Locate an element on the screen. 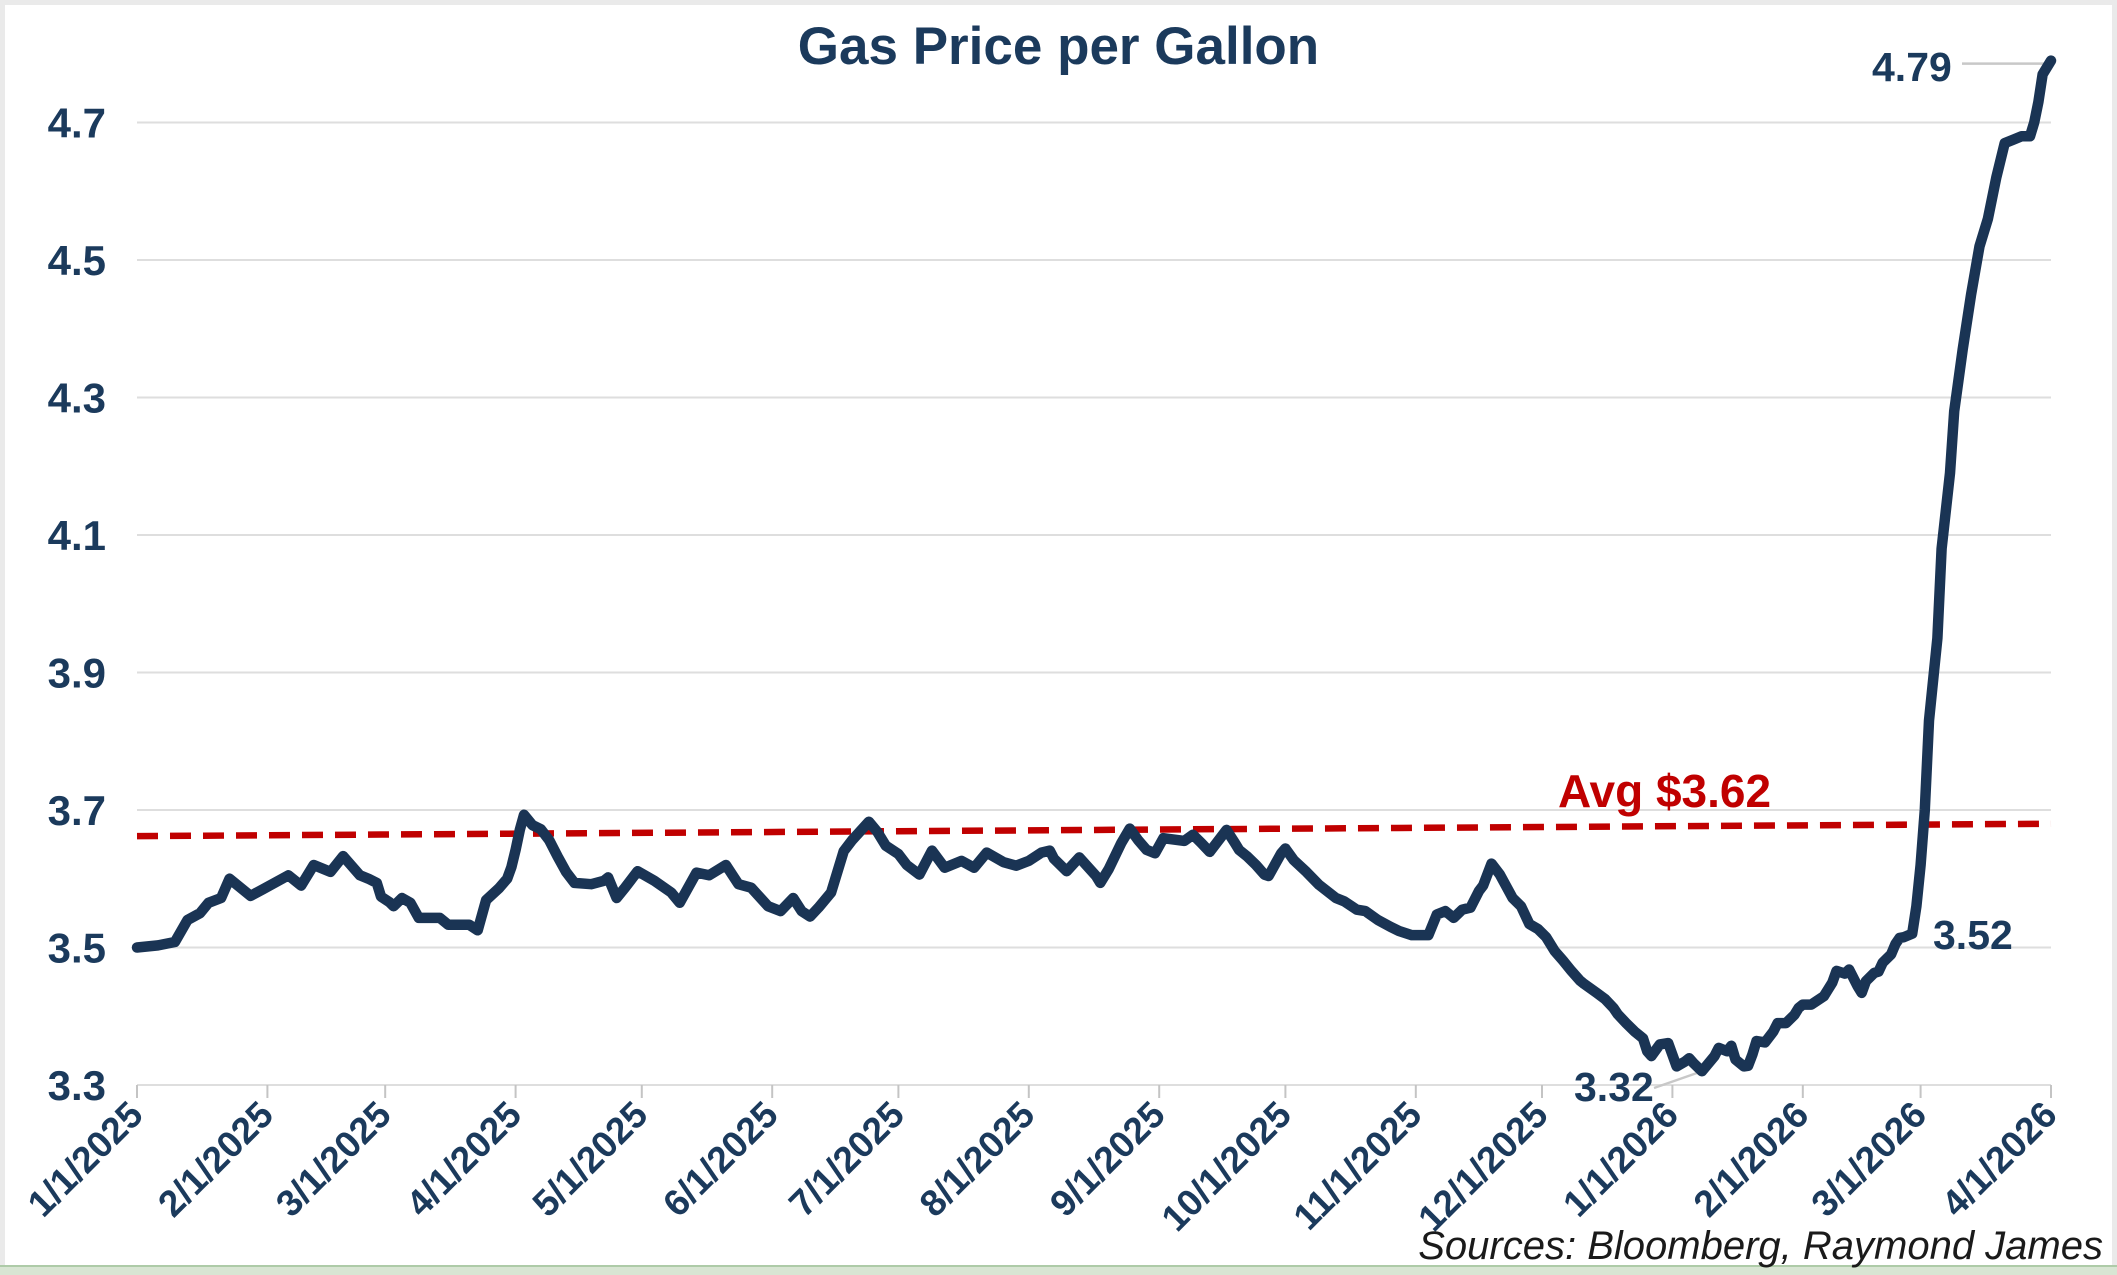 Image resolution: width=2117 pixels, height=1275 pixels. x-axis-label: 1/1/2025 is located at coordinates (85, 1159).